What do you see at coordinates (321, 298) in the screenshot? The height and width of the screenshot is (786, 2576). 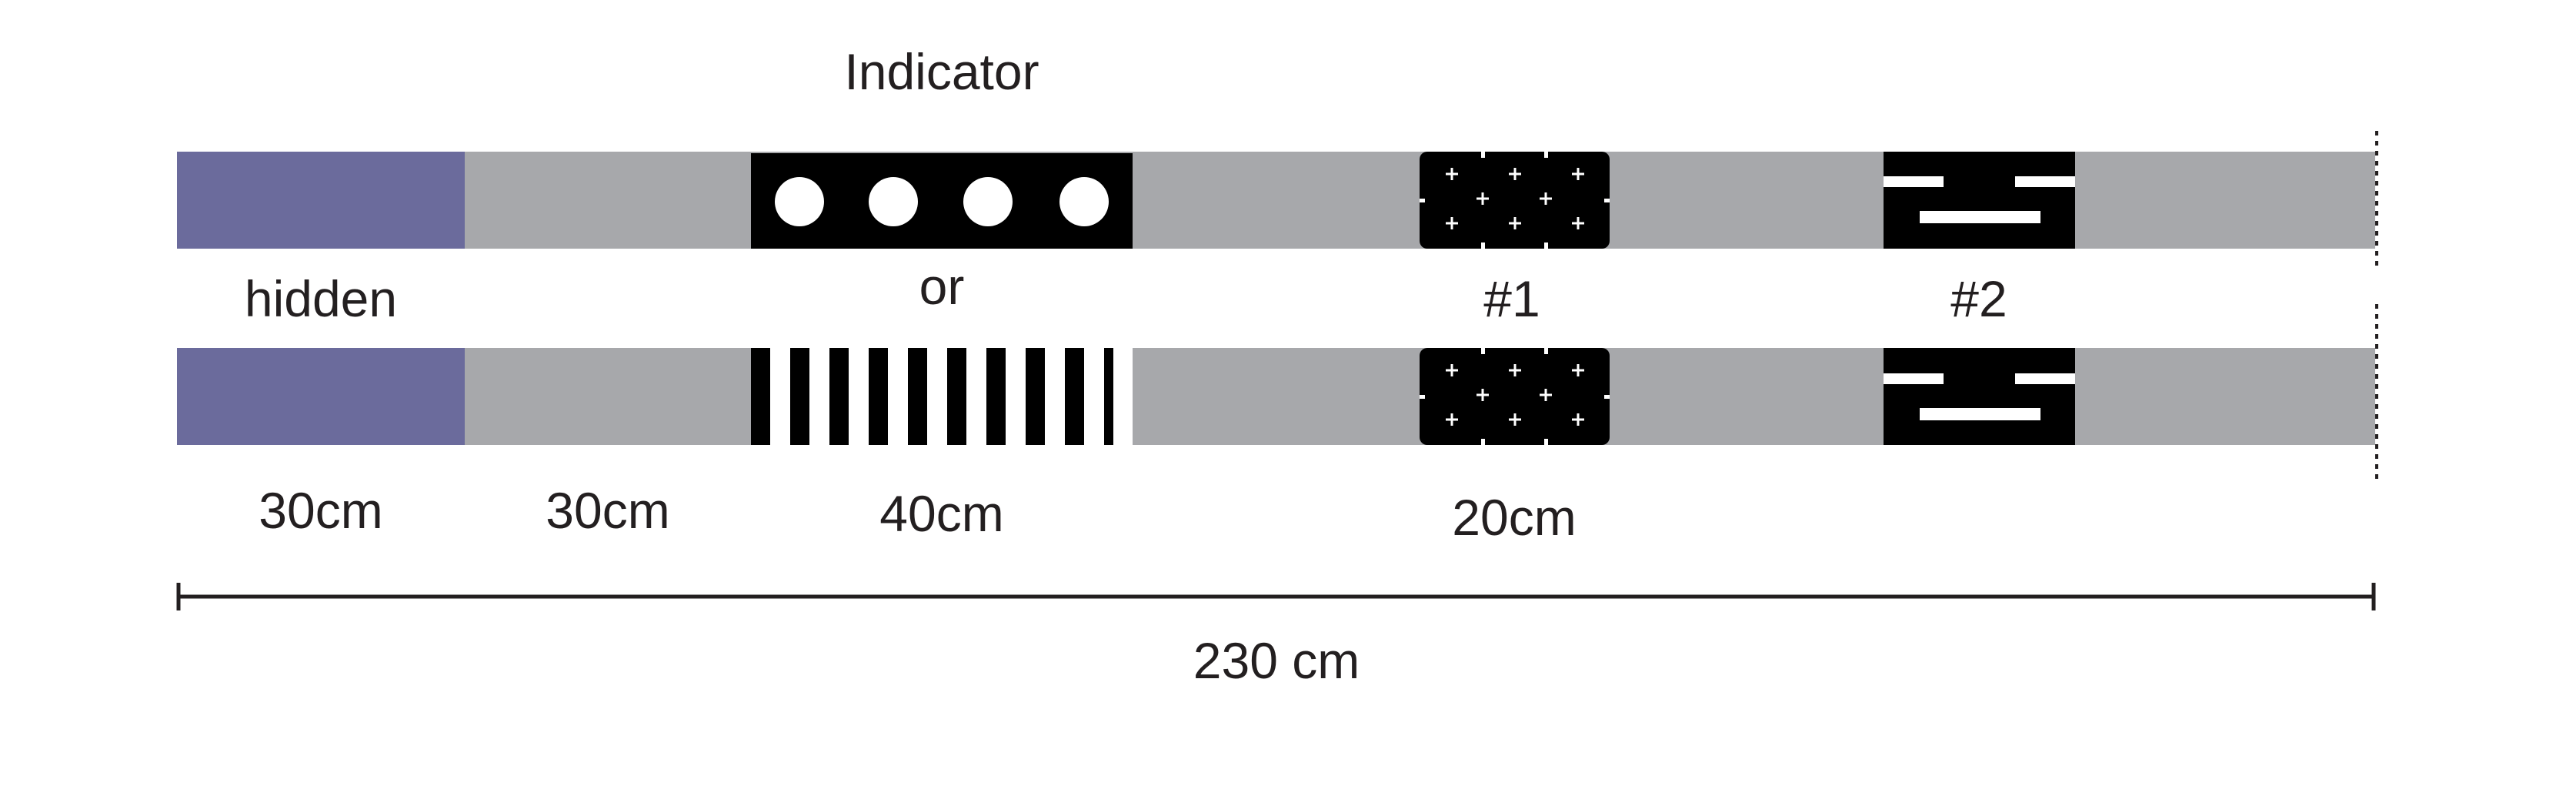 I see `hidden-label: hidden` at bounding box center [321, 298].